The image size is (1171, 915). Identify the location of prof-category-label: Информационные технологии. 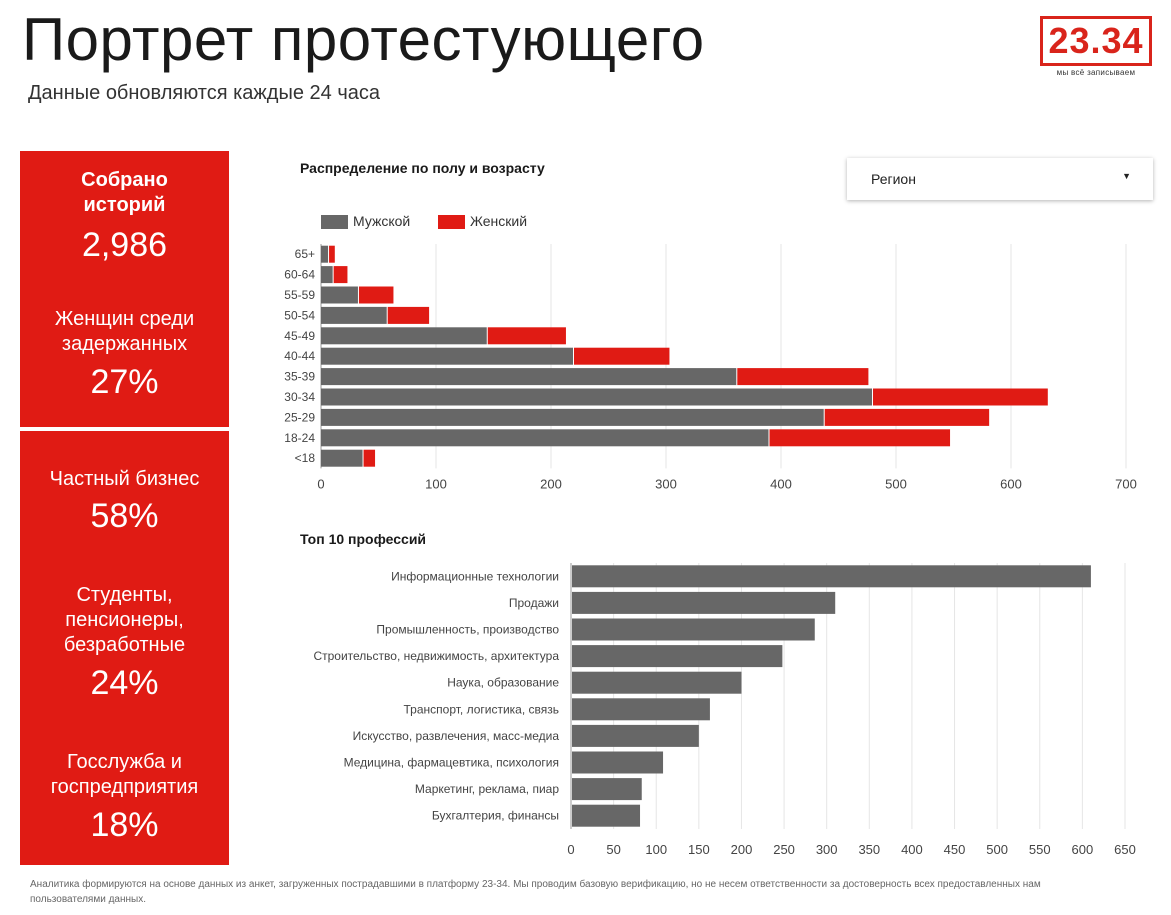
(475, 576).